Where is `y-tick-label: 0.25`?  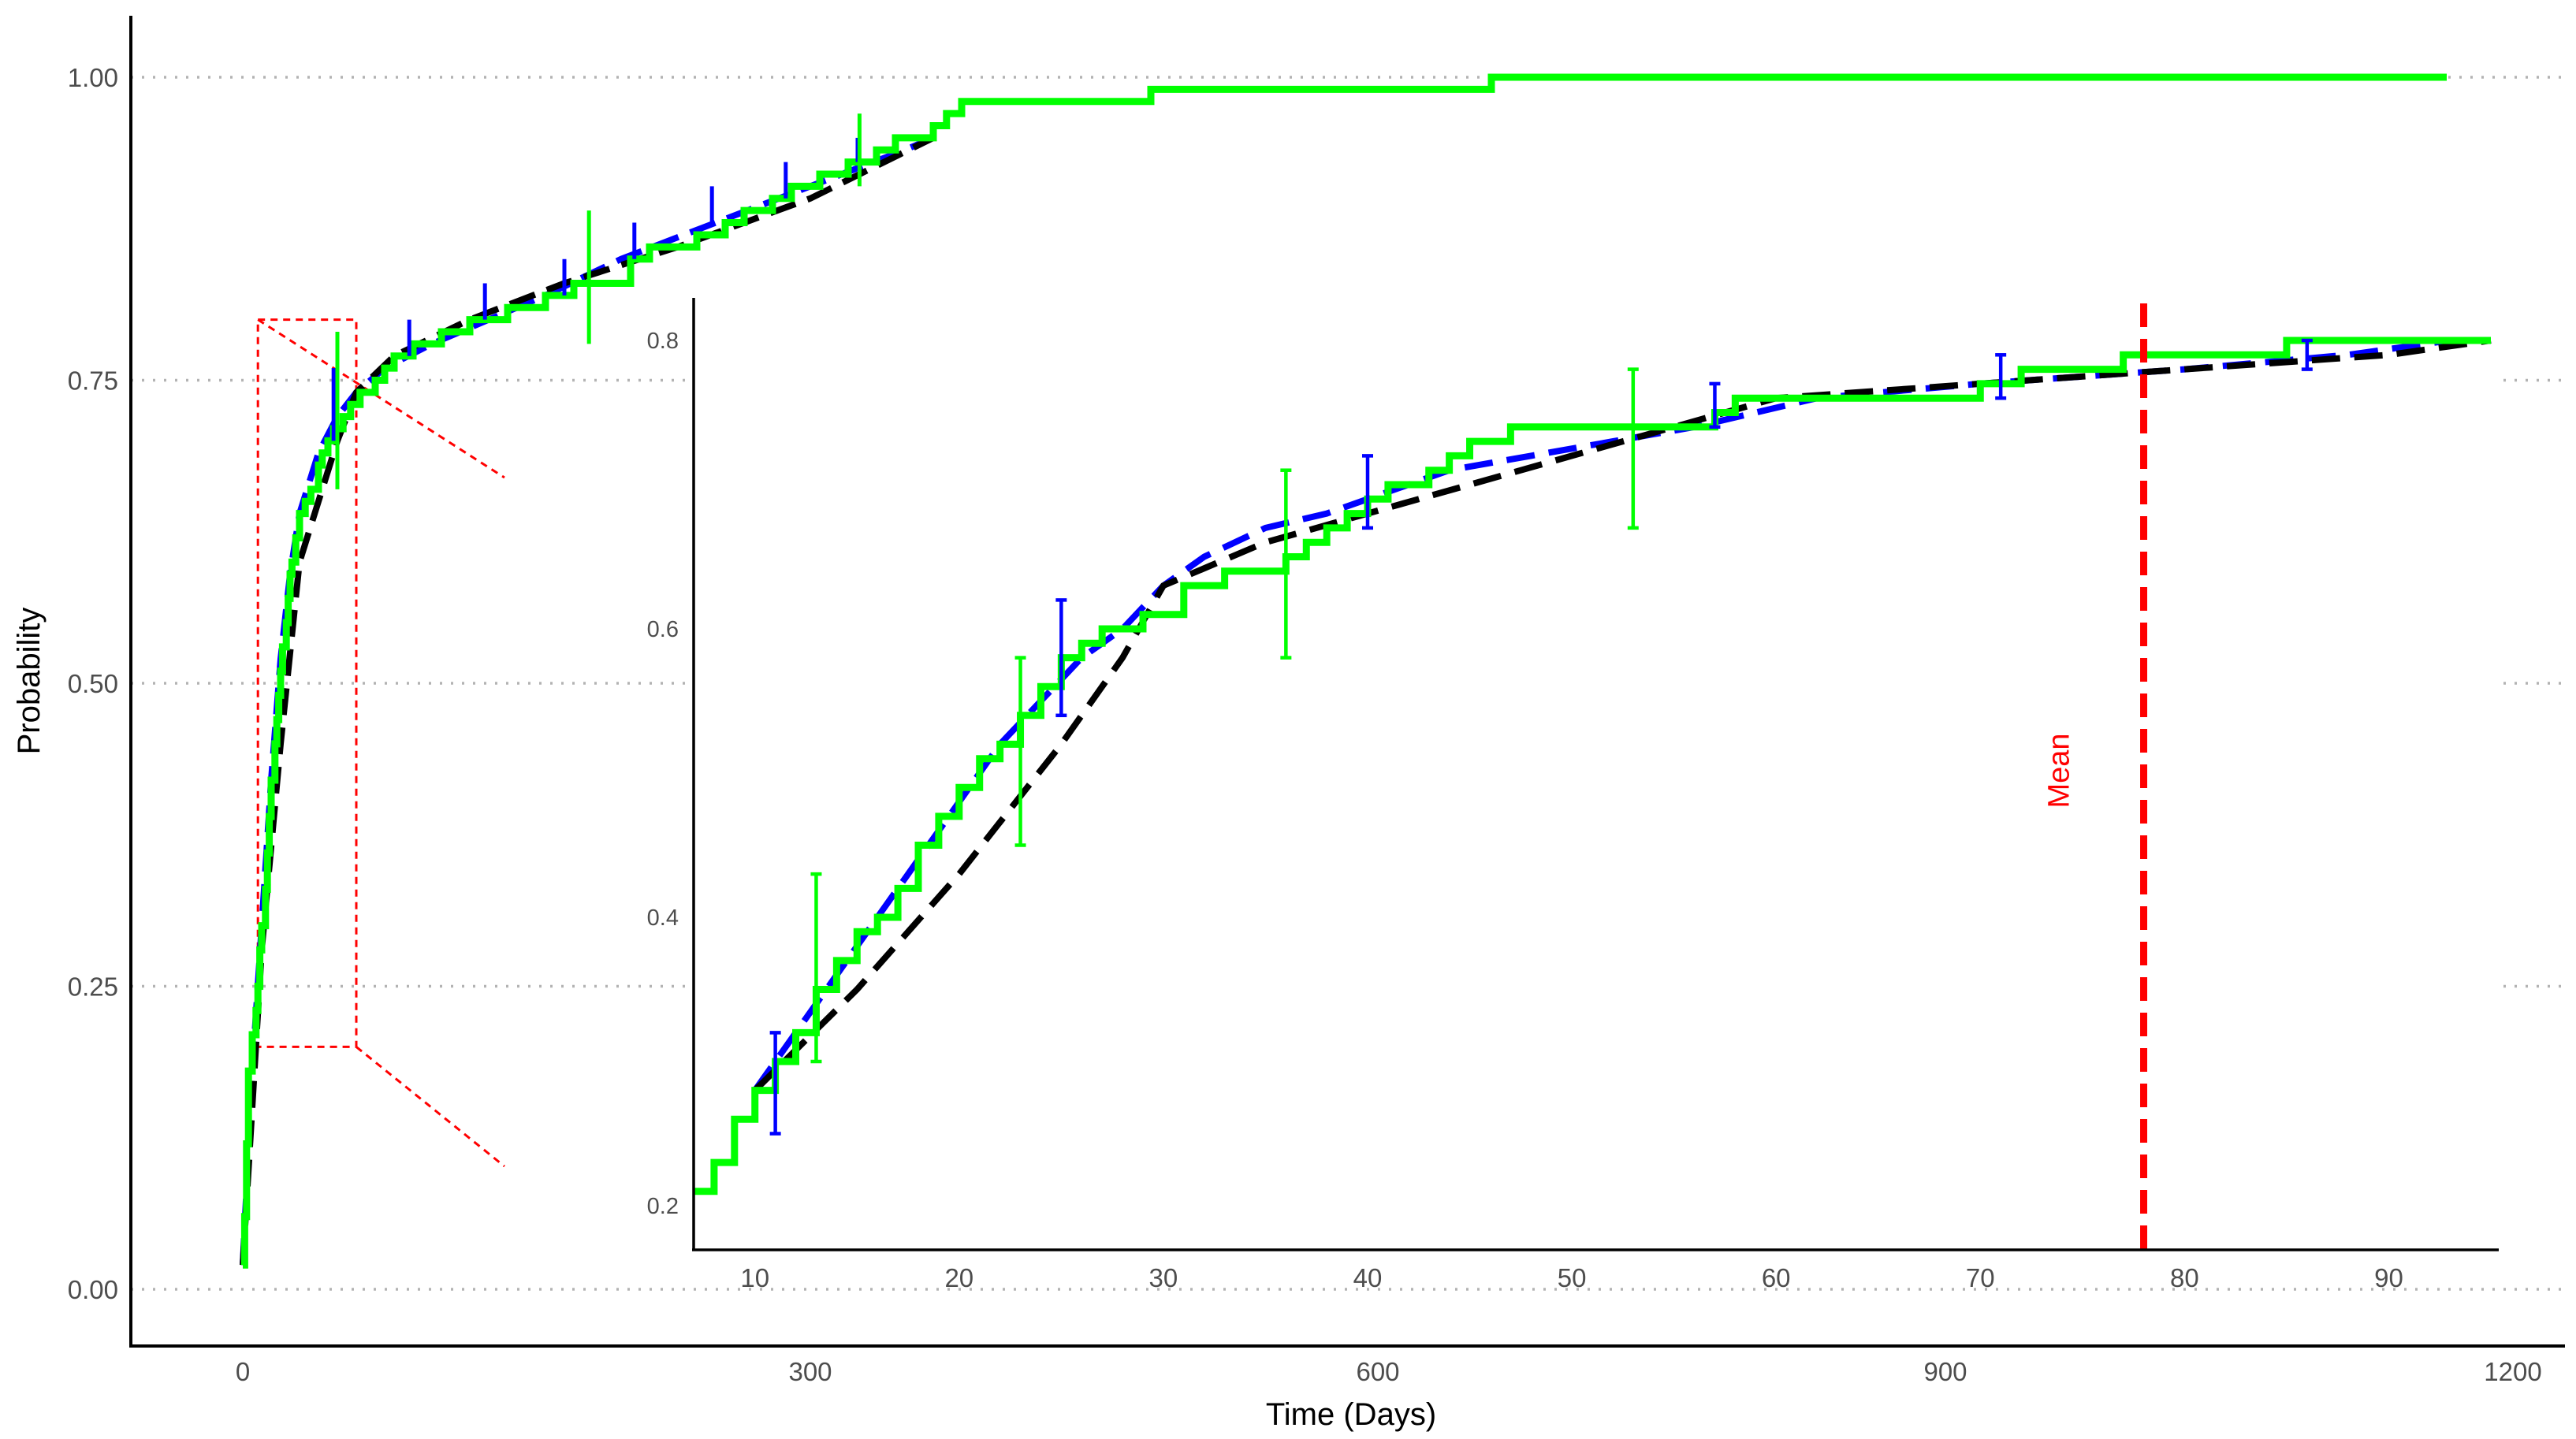
y-tick-label: 0.25 is located at coordinates (93, 987).